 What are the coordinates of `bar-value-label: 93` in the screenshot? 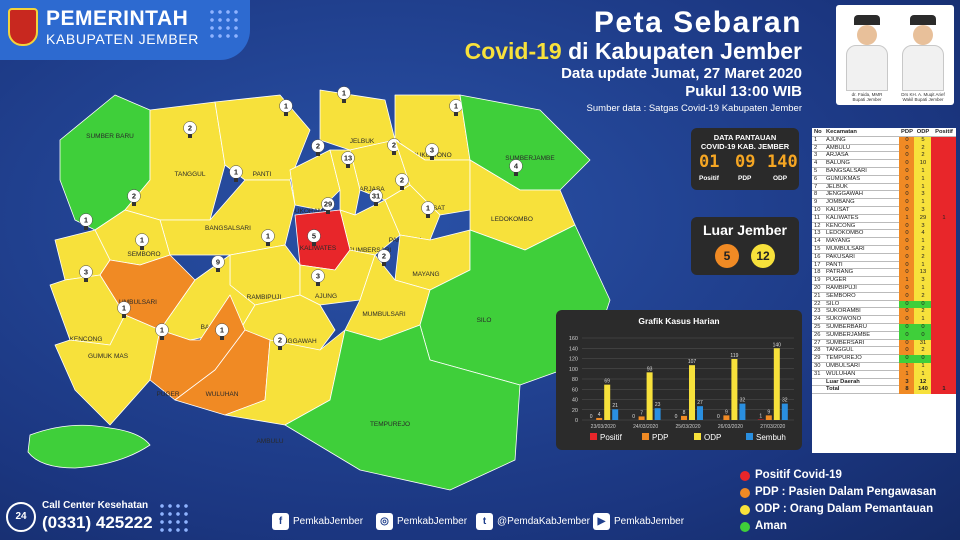 It's located at (650, 369).